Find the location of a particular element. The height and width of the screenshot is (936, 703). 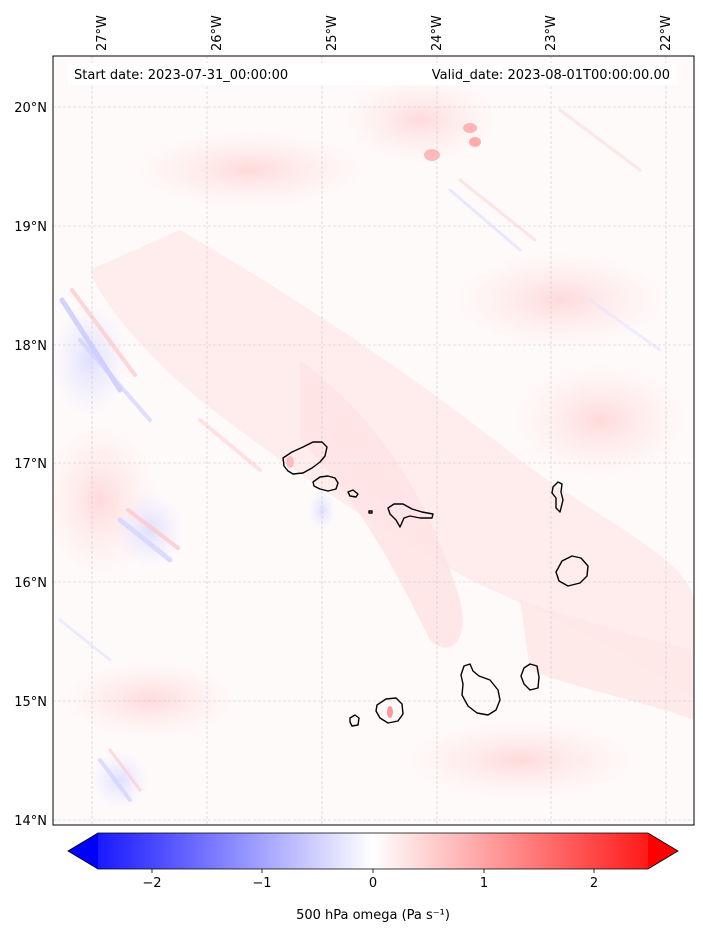

colorbar-tick-label: 1 is located at coordinates (484, 883).